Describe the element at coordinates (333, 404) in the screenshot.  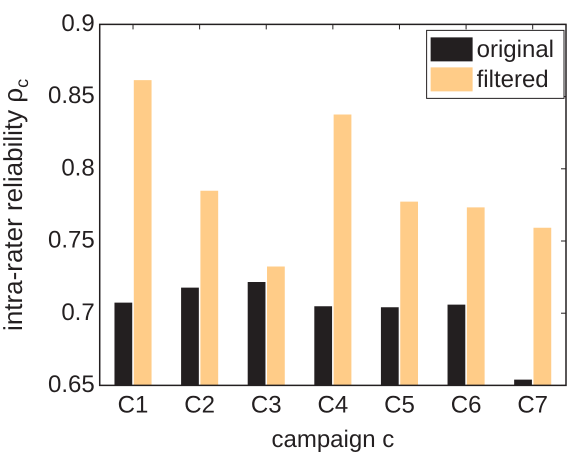
I see `x-tick-label: C4` at that location.